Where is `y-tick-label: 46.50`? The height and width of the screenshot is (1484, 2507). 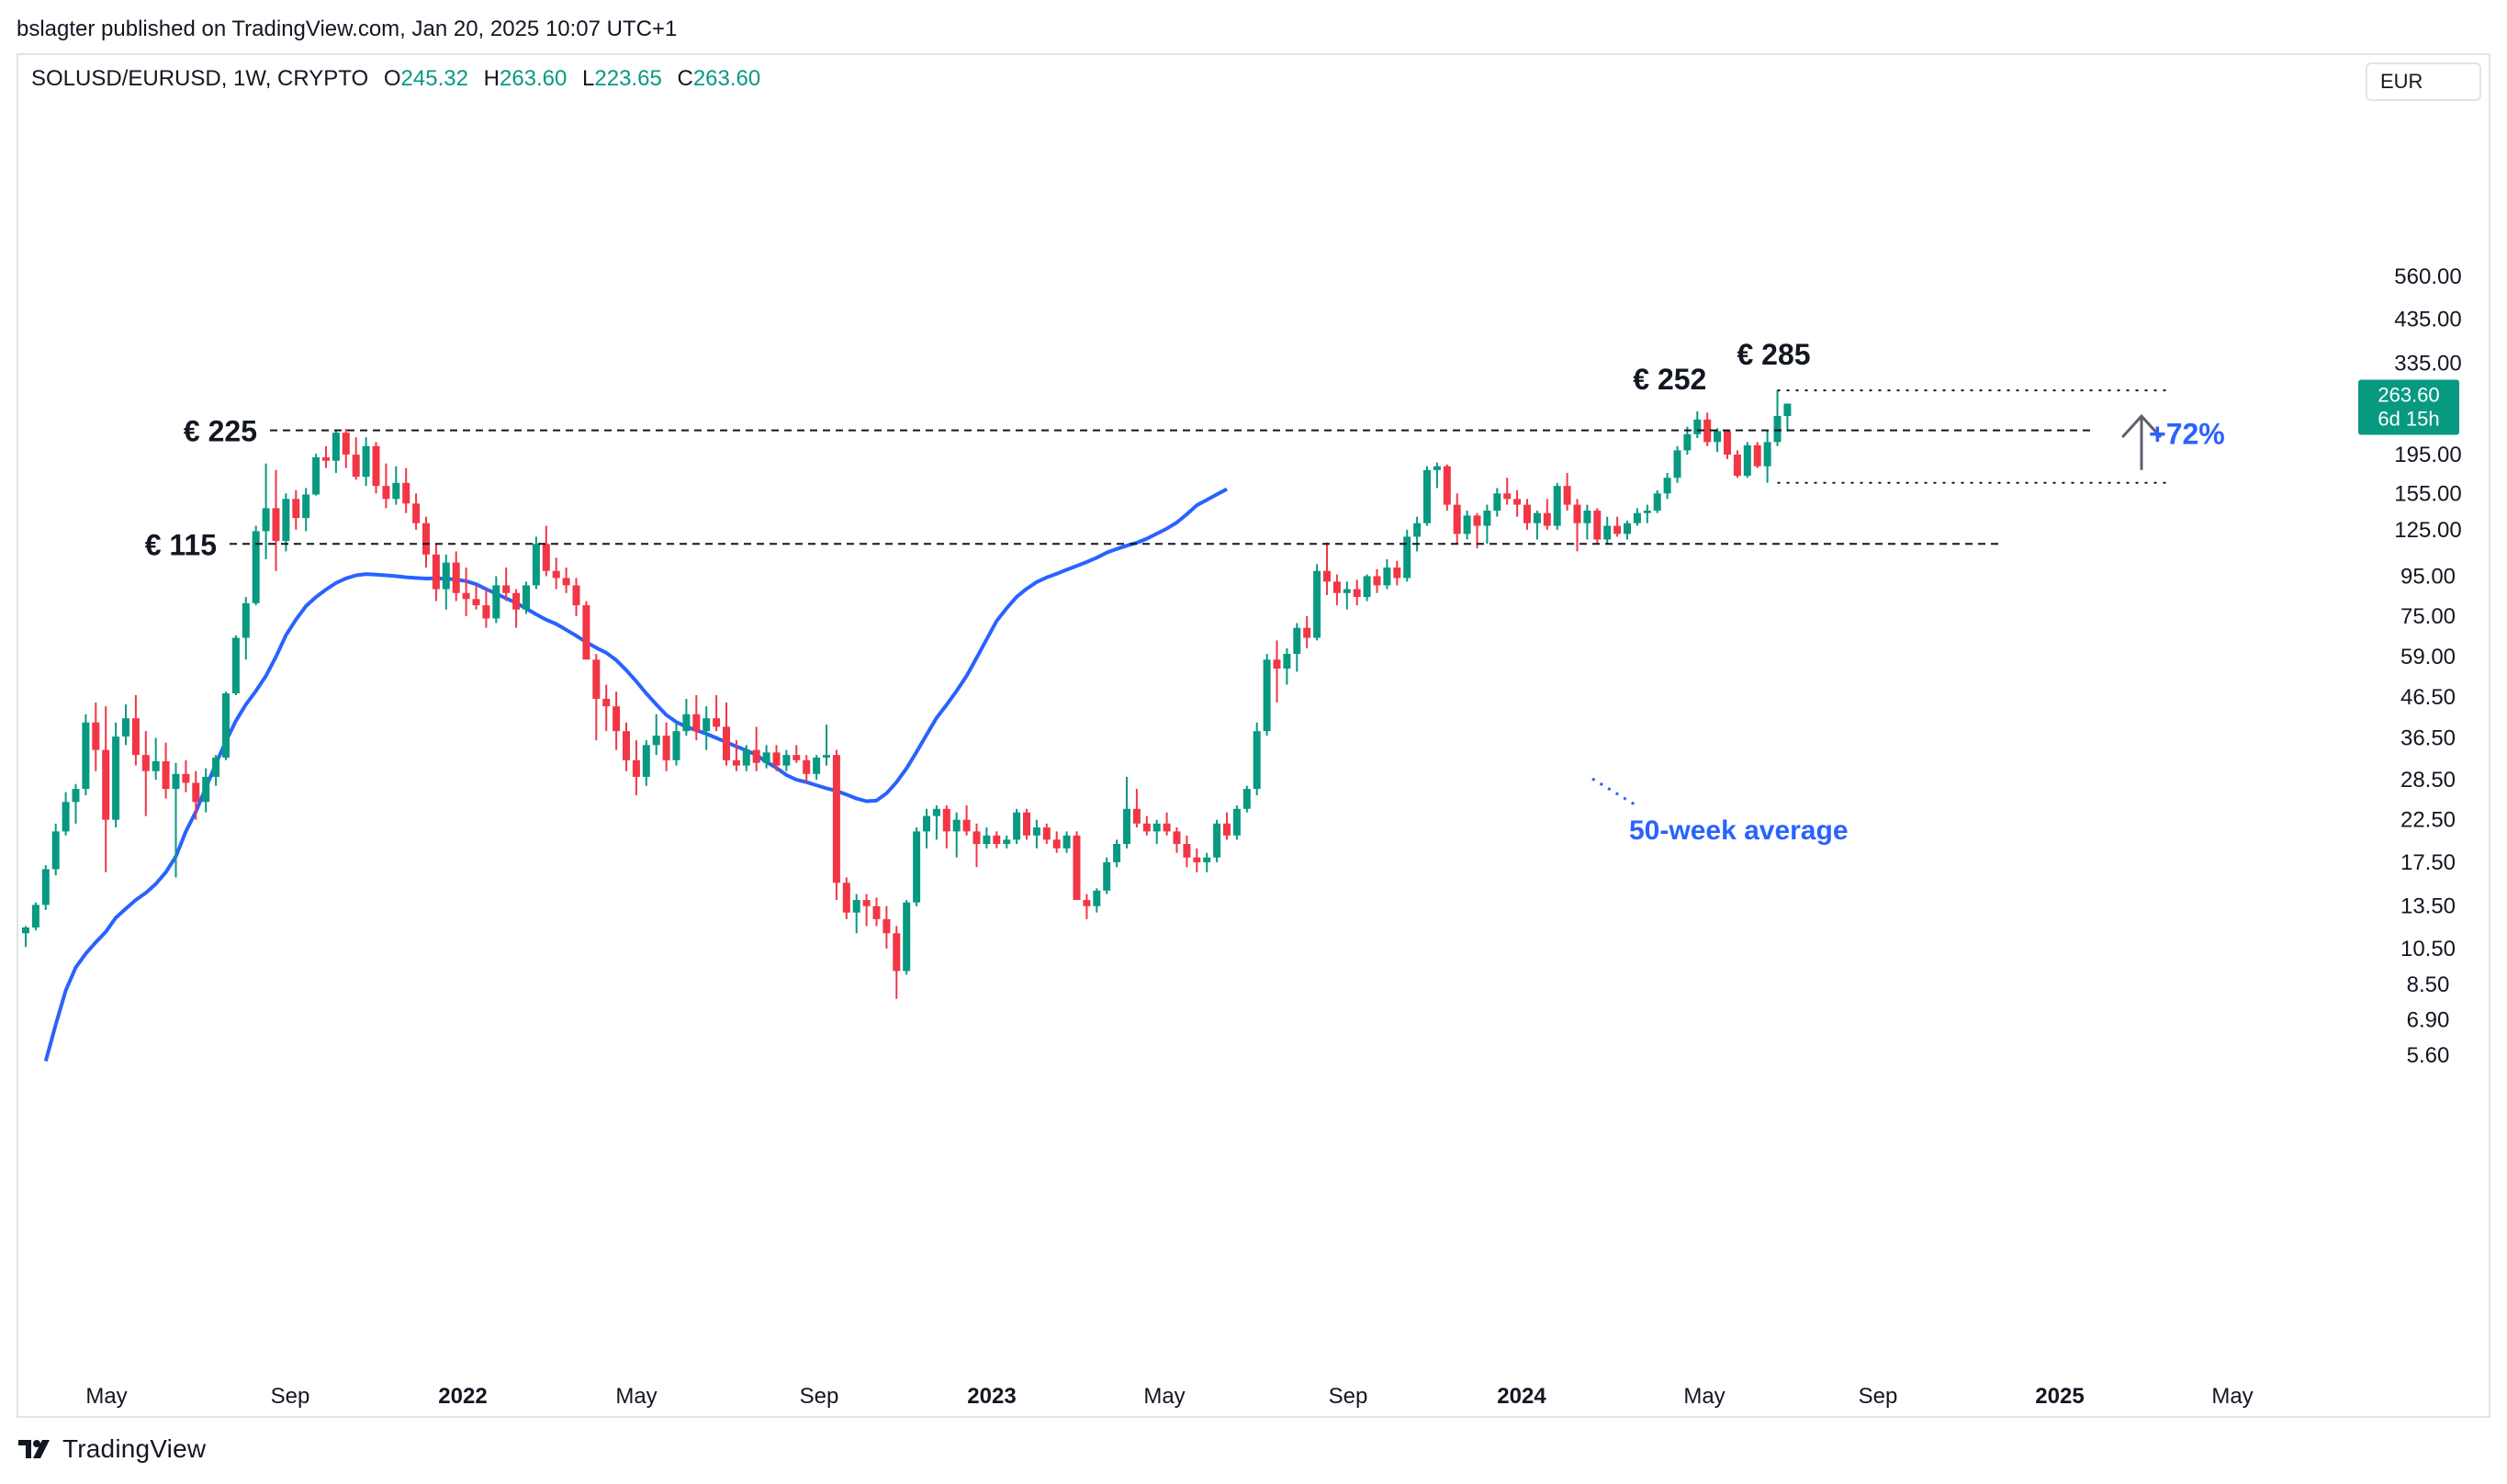
y-tick-label: 46.50 is located at coordinates (2428, 698).